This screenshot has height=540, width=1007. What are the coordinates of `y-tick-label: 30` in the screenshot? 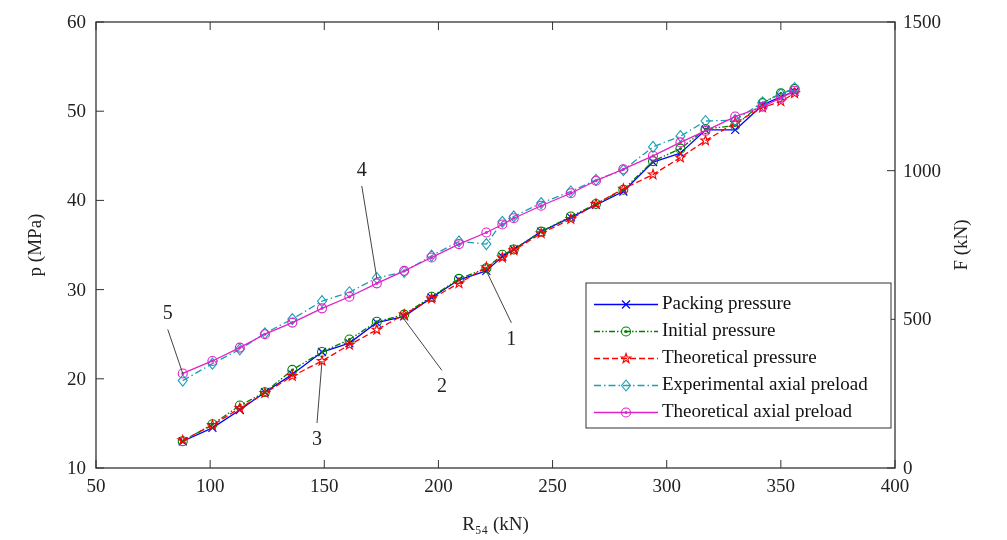 It's located at (76, 289).